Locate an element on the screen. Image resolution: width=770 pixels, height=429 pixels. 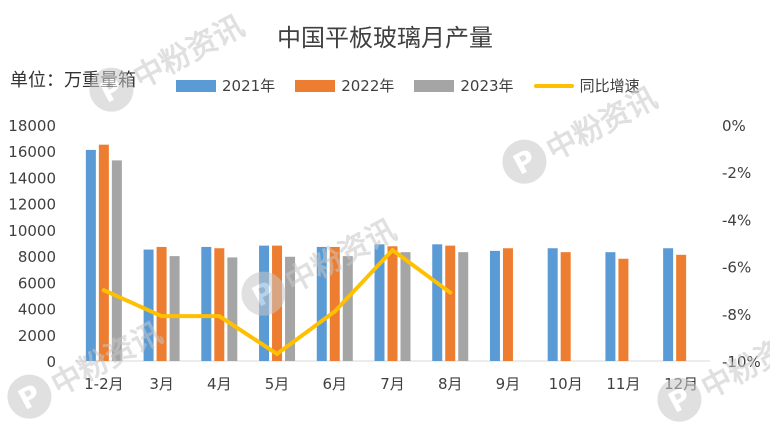
x-tick-label: 10月 is located at coordinates (566, 384).